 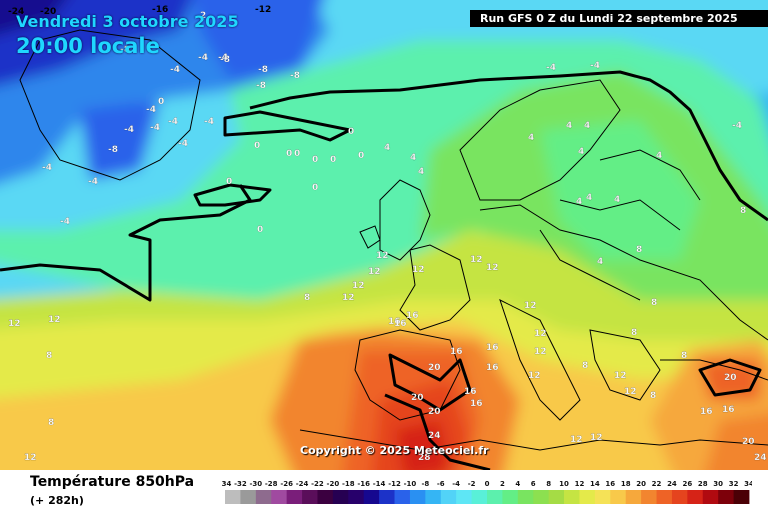 I want to click on legend-tick: 24, so click(x=672, y=484).